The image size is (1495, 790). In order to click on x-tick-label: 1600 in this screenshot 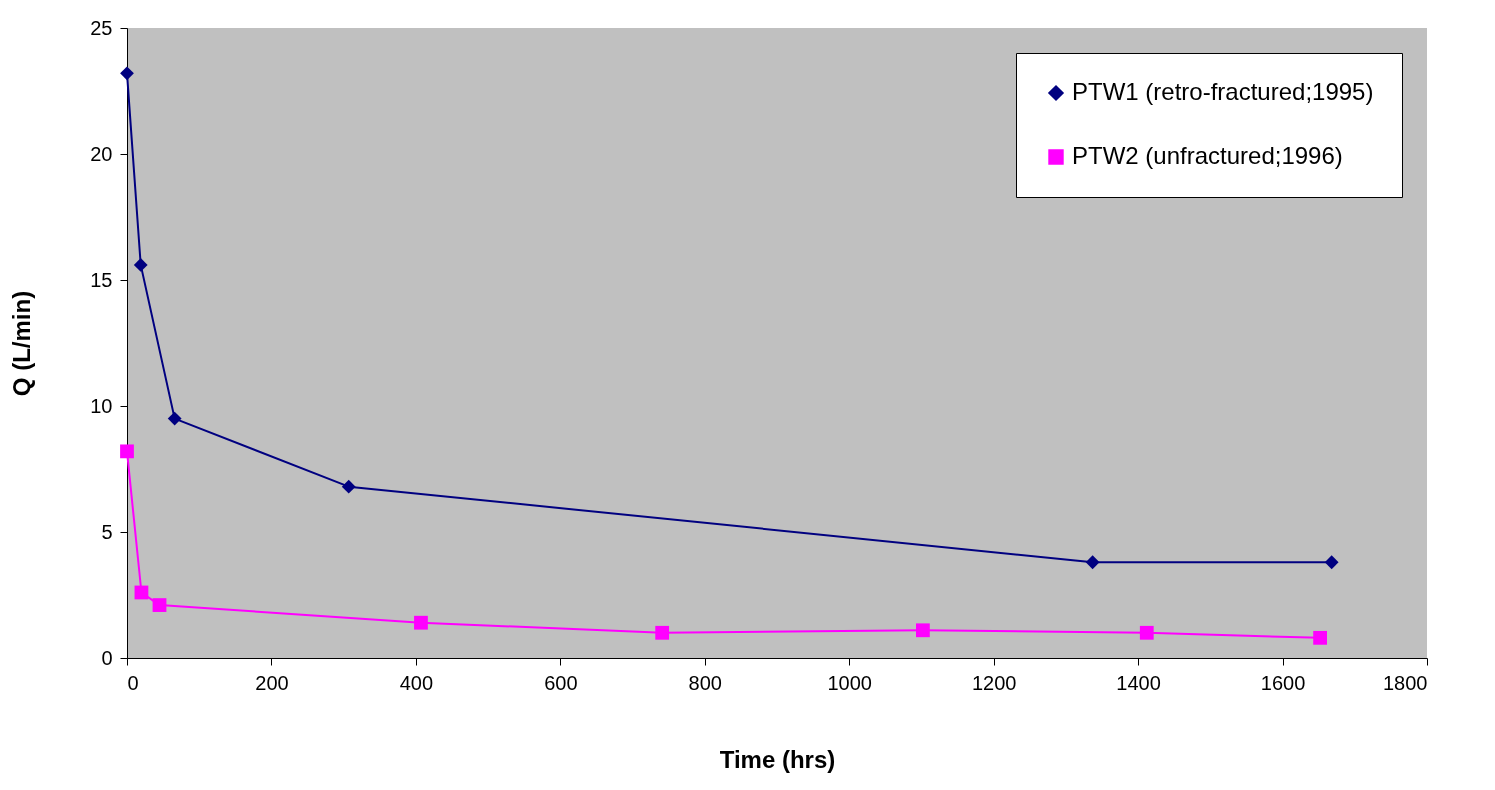, I will do `click(1283, 682)`.